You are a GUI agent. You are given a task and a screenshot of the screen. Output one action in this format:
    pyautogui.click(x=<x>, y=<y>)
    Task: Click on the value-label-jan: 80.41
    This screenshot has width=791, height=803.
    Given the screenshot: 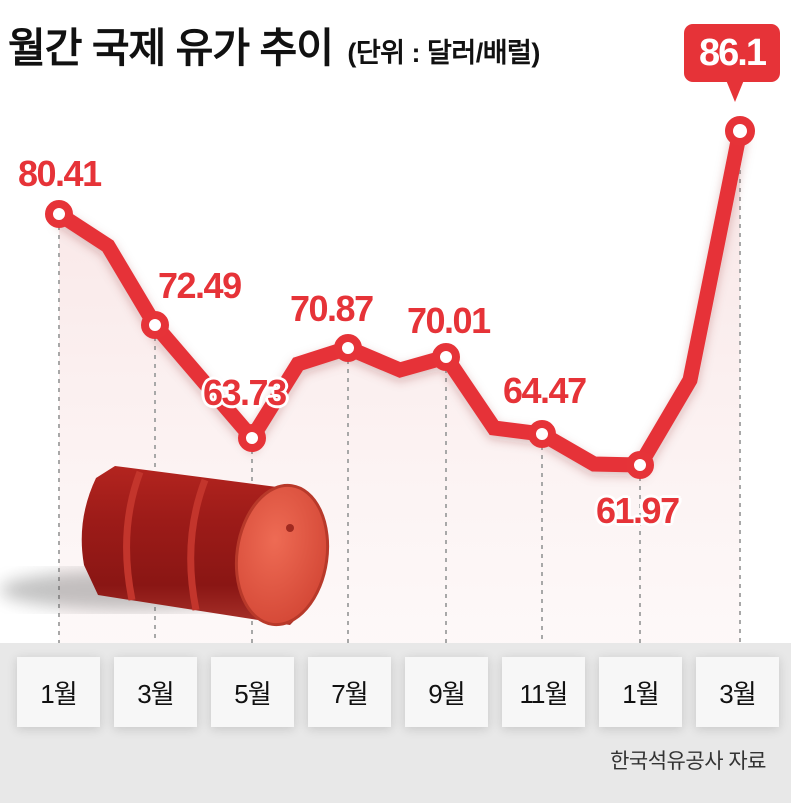 What is the action you would take?
    pyautogui.click(x=60, y=173)
    